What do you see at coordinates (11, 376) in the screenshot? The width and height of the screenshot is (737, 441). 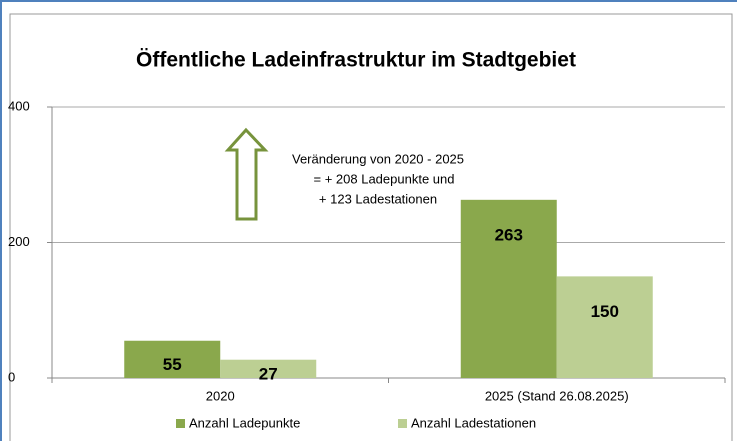 I see `y-tick-label: 0` at bounding box center [11, 376].